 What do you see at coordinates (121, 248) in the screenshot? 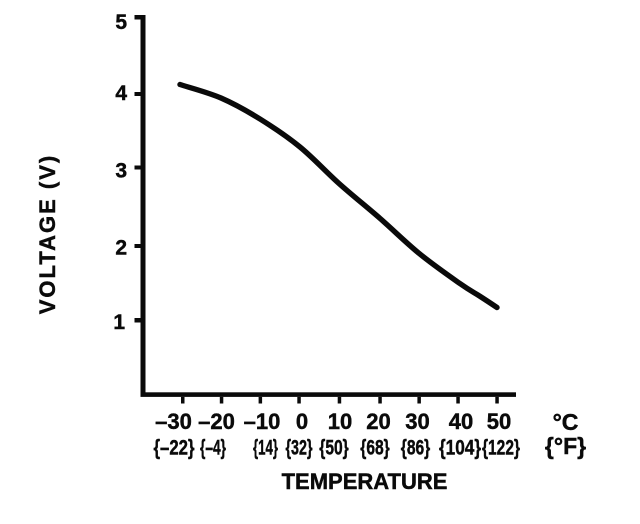
I see `svg-text: 2` at bounding box center [121, 248].